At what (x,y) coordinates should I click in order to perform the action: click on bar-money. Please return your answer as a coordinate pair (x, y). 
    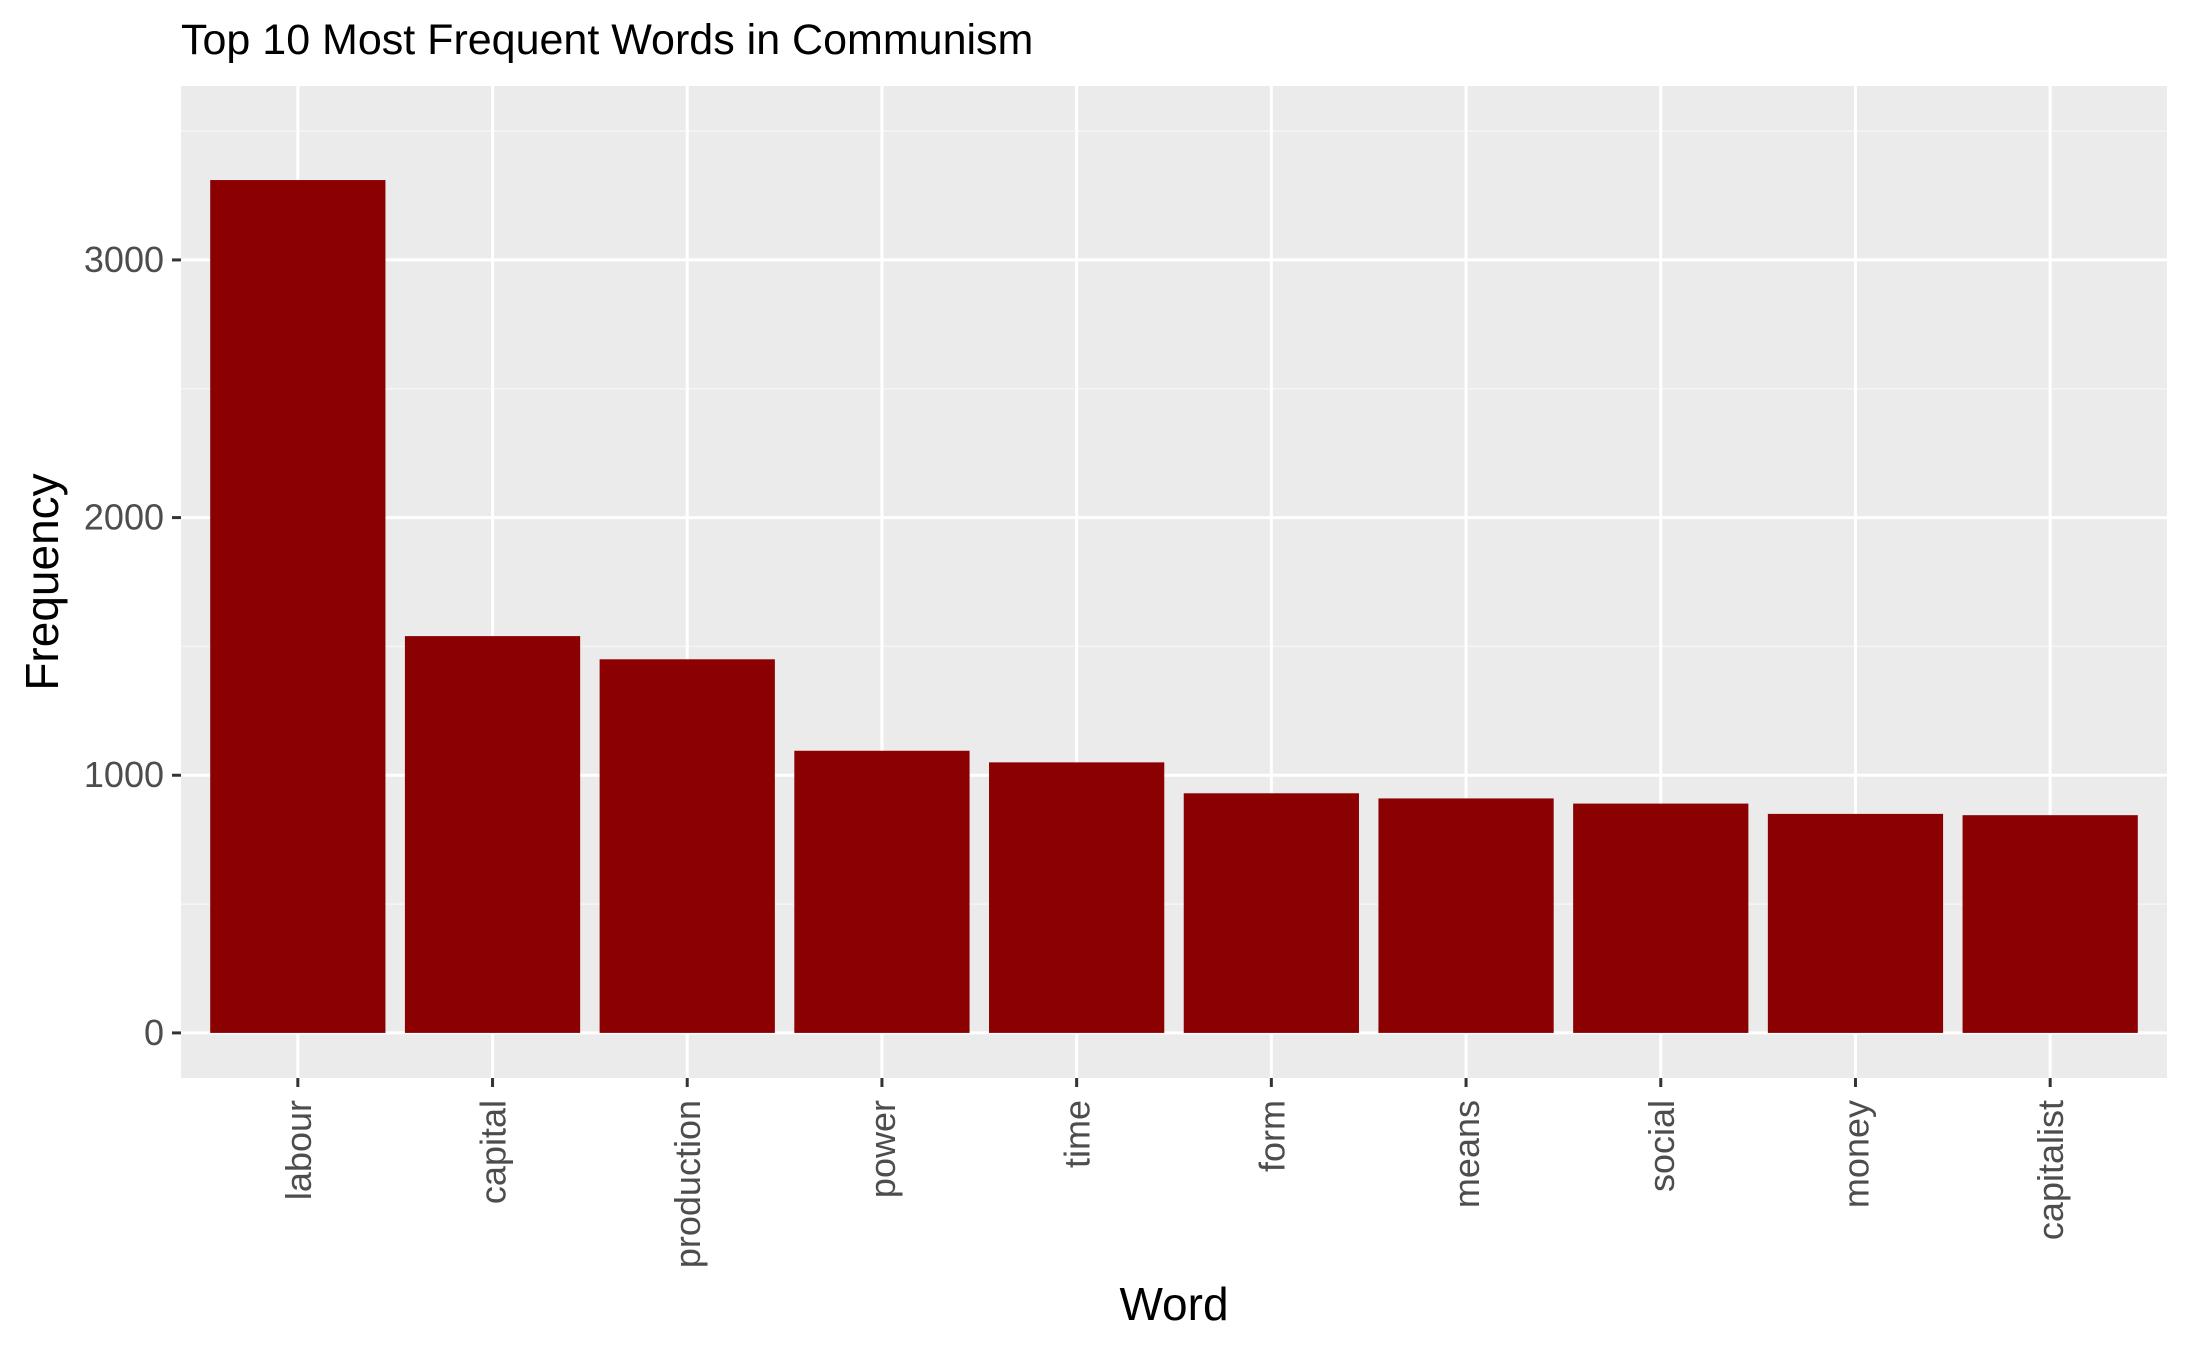
    Looking at the image, I should click on (1855, 923).